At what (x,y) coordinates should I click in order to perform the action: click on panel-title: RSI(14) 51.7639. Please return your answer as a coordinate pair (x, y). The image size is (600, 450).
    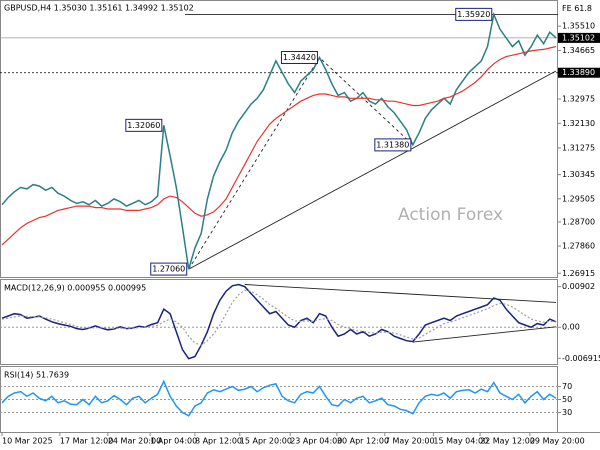
    Looking at the image, I should click on (36, 375).